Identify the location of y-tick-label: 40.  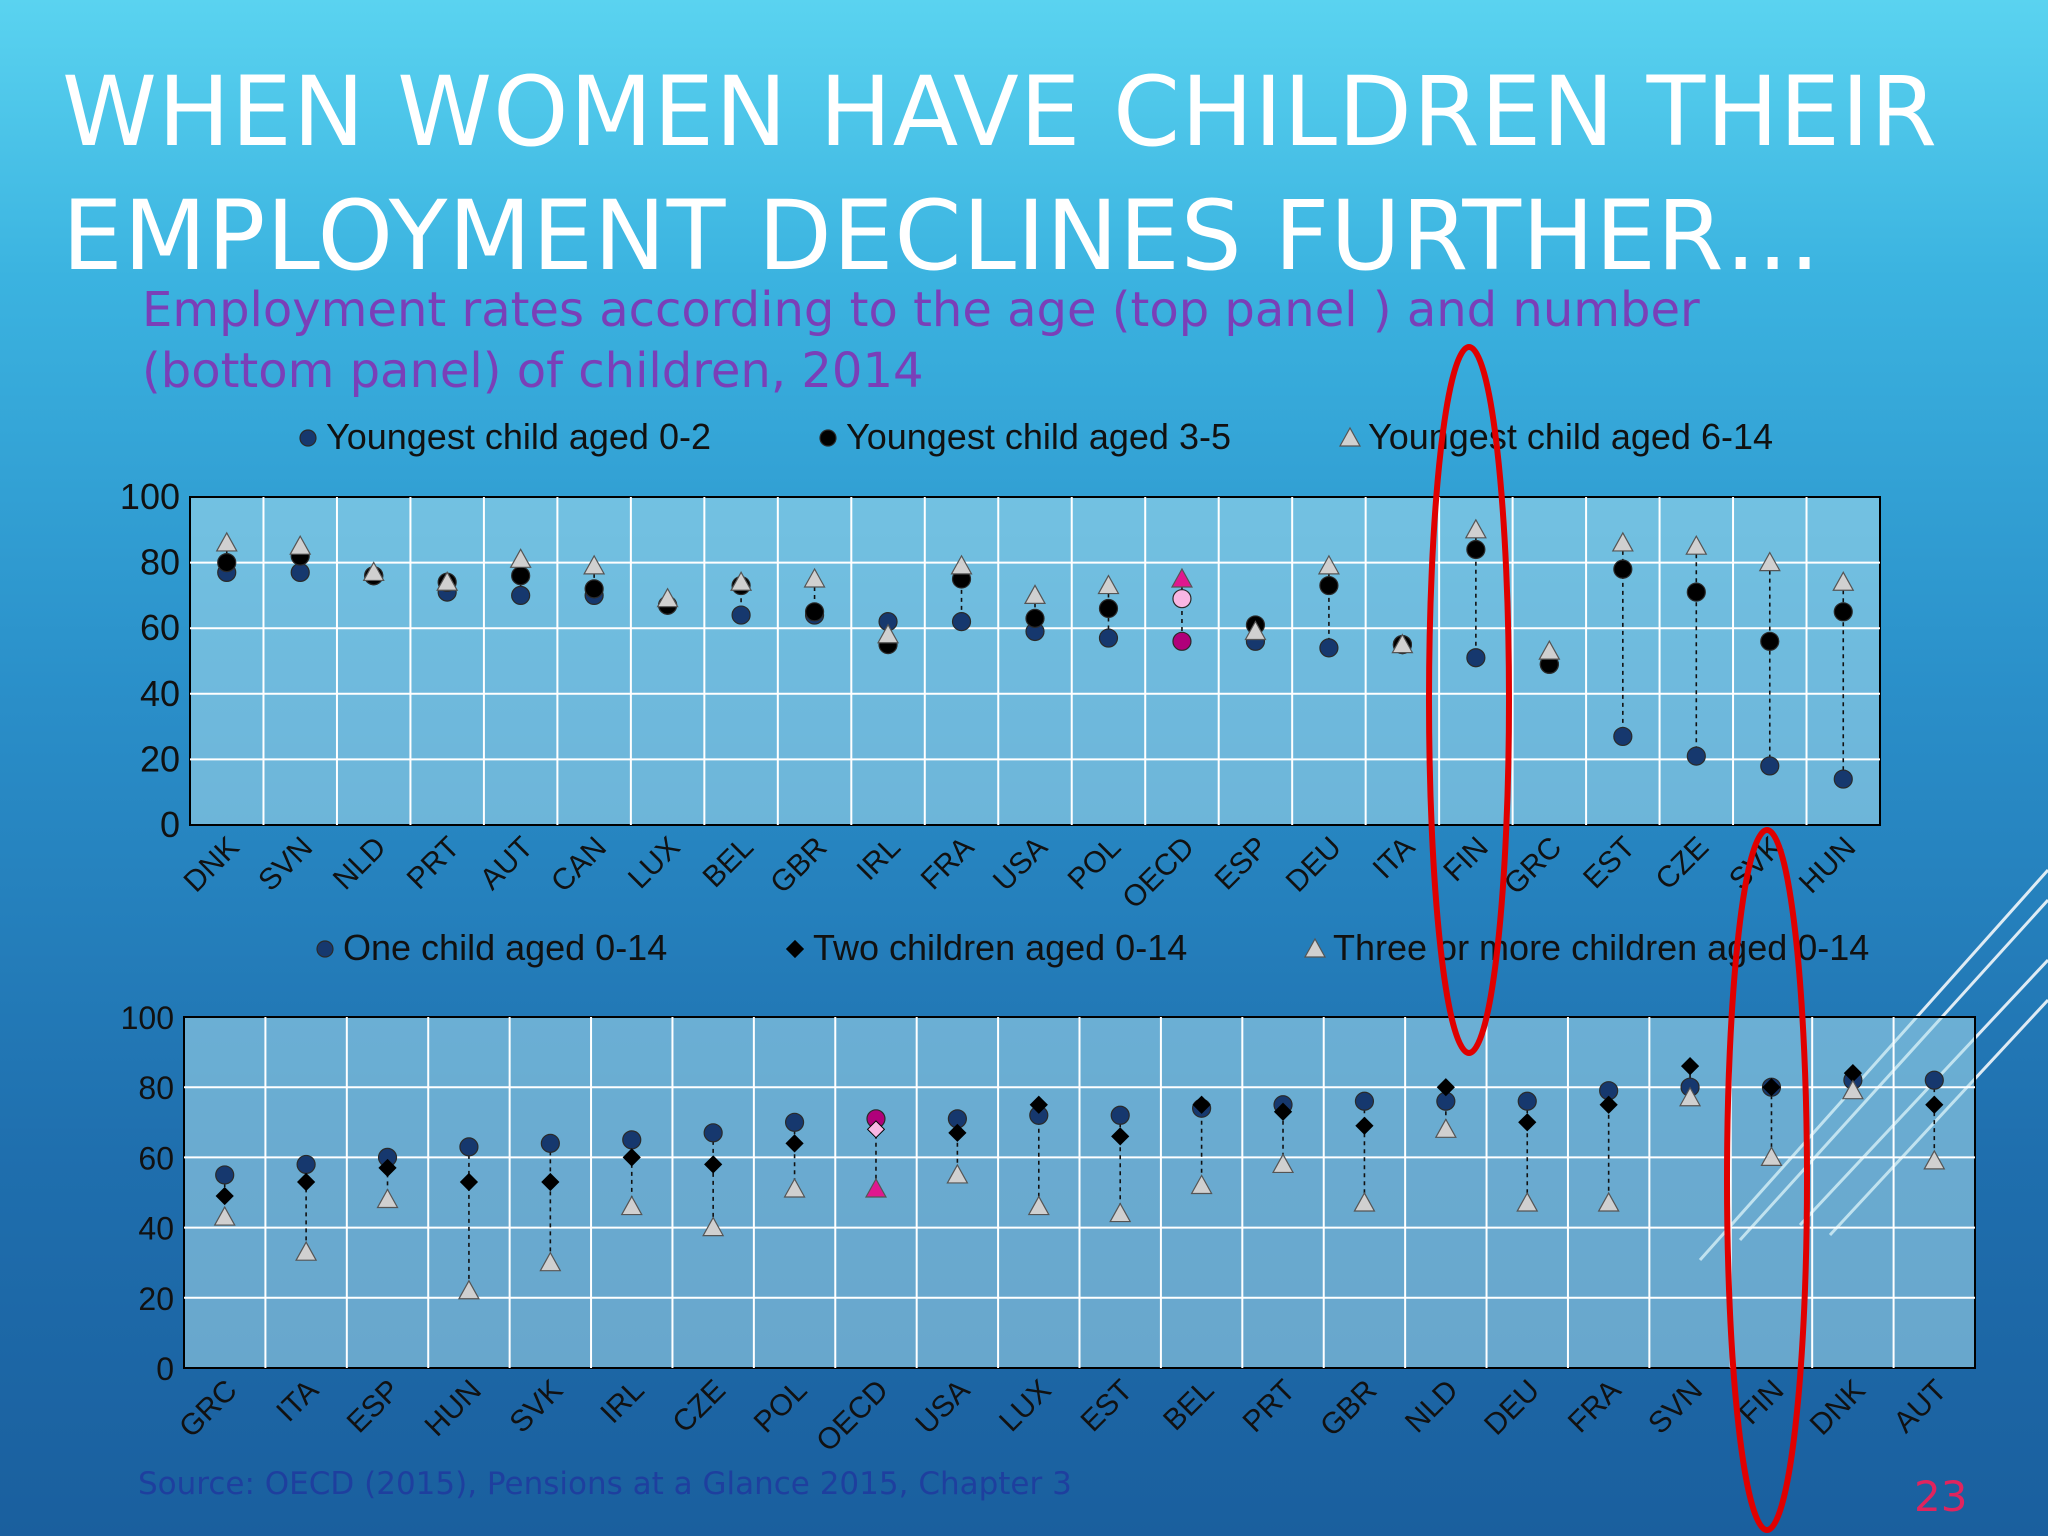
(160, 693).